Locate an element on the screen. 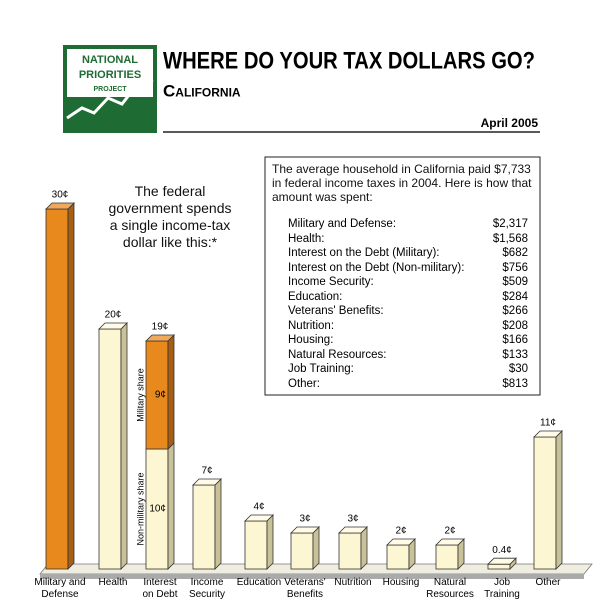 The width and height of the screenshot is (600, 605). amount: $756 is located at coordinates (515, 267).